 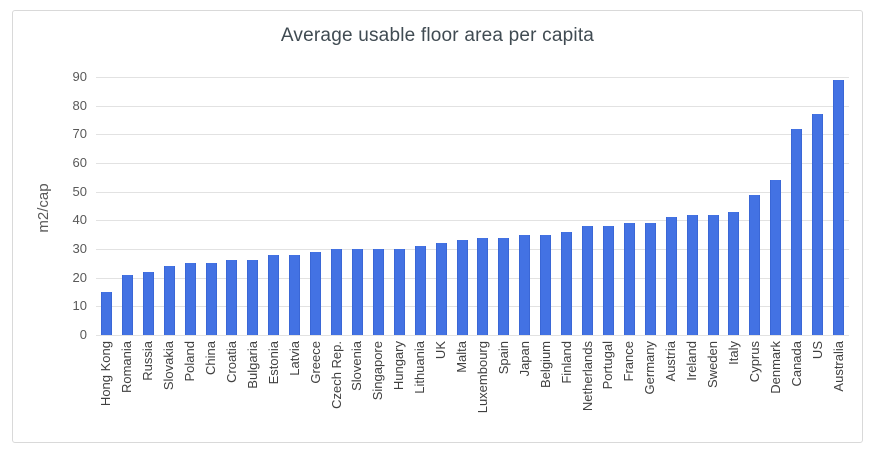 What do you see at coordinates (357, 366) in the screenshot?
I see `x-tick-label: Slovenia` at bounding box center [357, 366].